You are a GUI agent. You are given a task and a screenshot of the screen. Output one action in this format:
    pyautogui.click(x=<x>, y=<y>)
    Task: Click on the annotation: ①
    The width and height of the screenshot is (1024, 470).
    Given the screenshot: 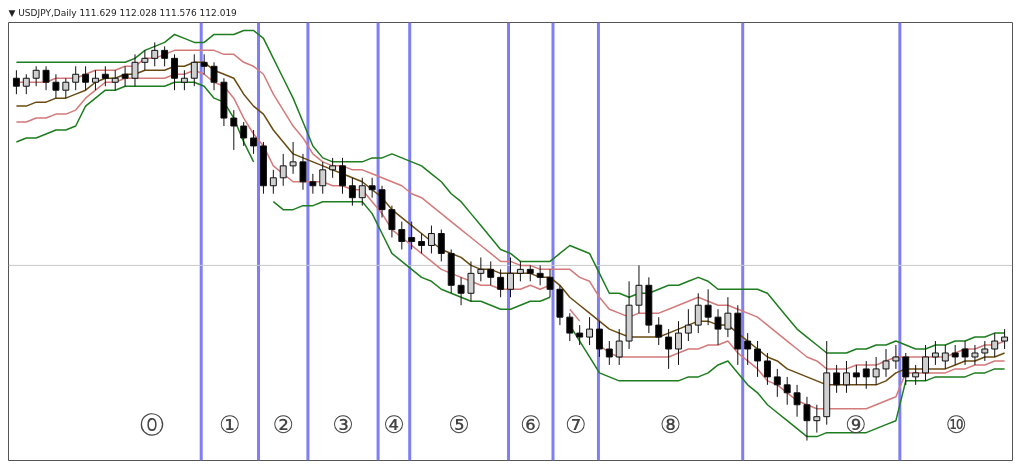 What is the action you would take?
    pyautogui.click(x=230, y=424)
    